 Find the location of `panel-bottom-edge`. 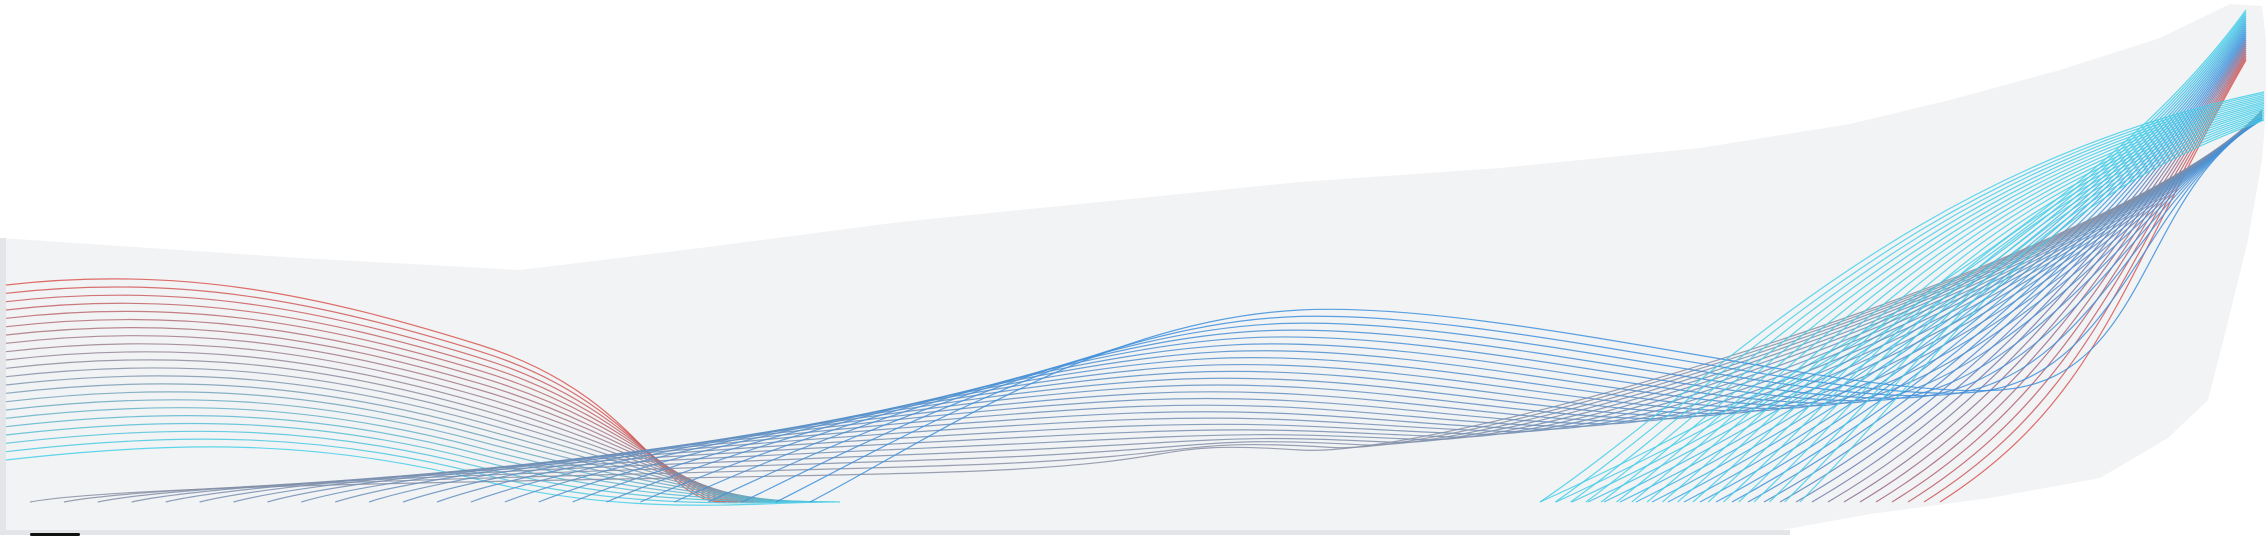

panel-bottom-edge is located at coordinates (895, 532).